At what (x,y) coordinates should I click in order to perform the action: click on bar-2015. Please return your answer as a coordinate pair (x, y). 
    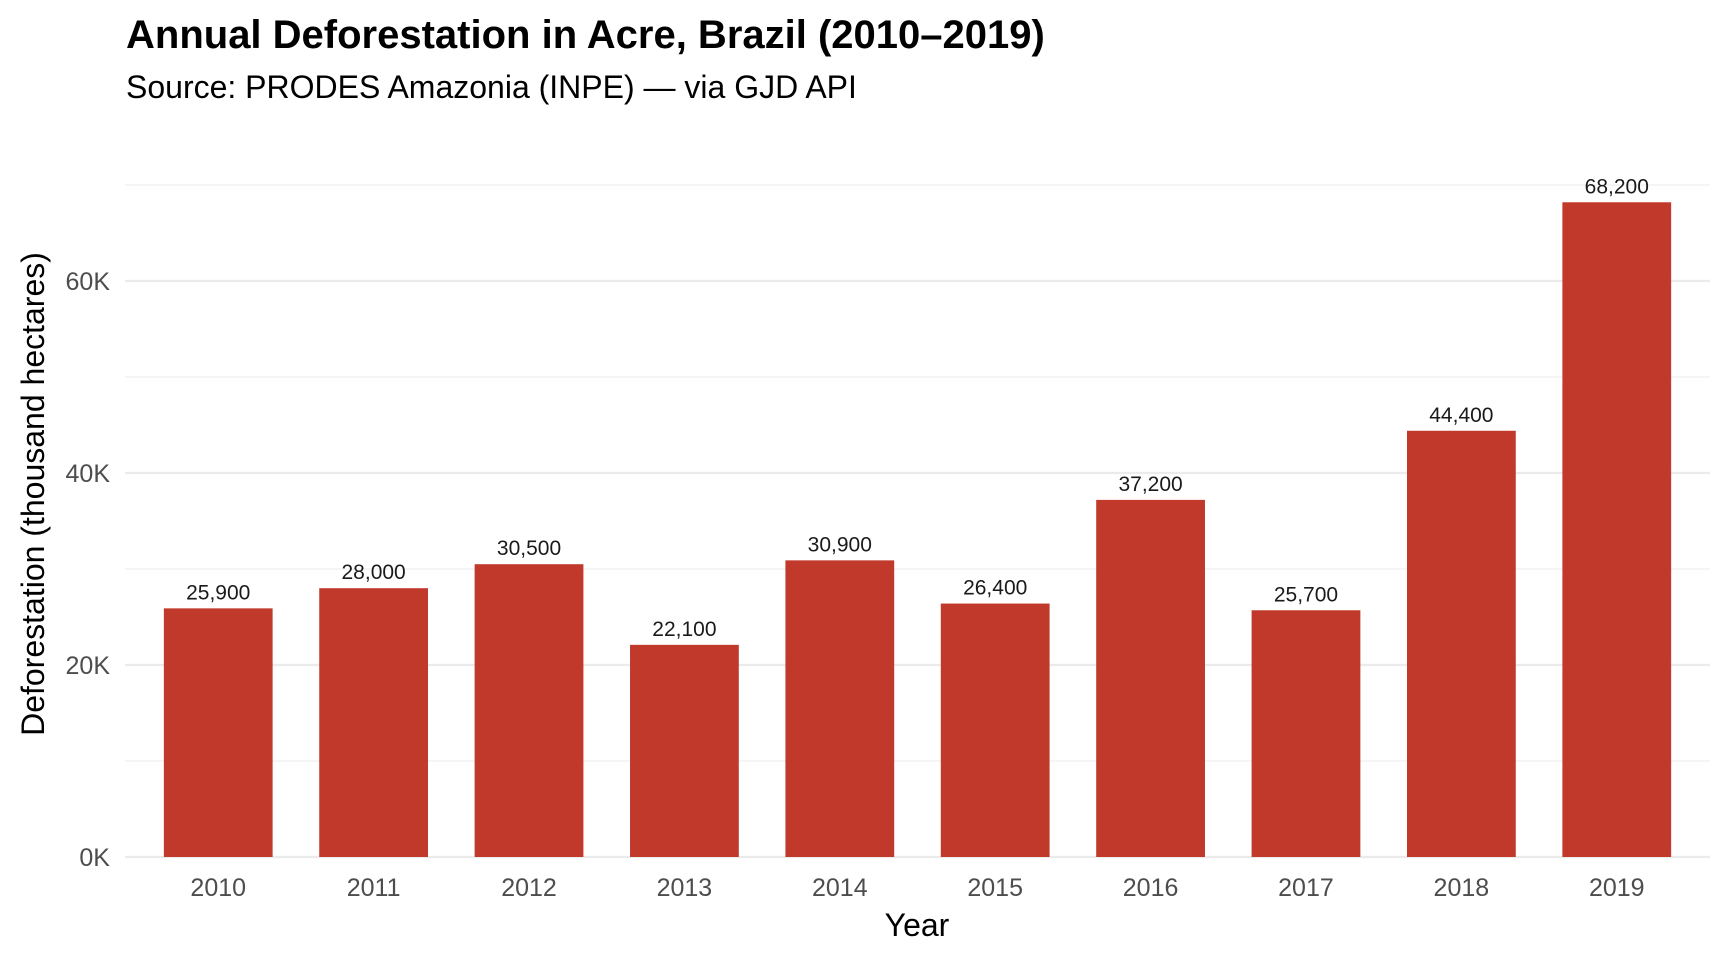
    Looking at the image, I should click on (995, 730).